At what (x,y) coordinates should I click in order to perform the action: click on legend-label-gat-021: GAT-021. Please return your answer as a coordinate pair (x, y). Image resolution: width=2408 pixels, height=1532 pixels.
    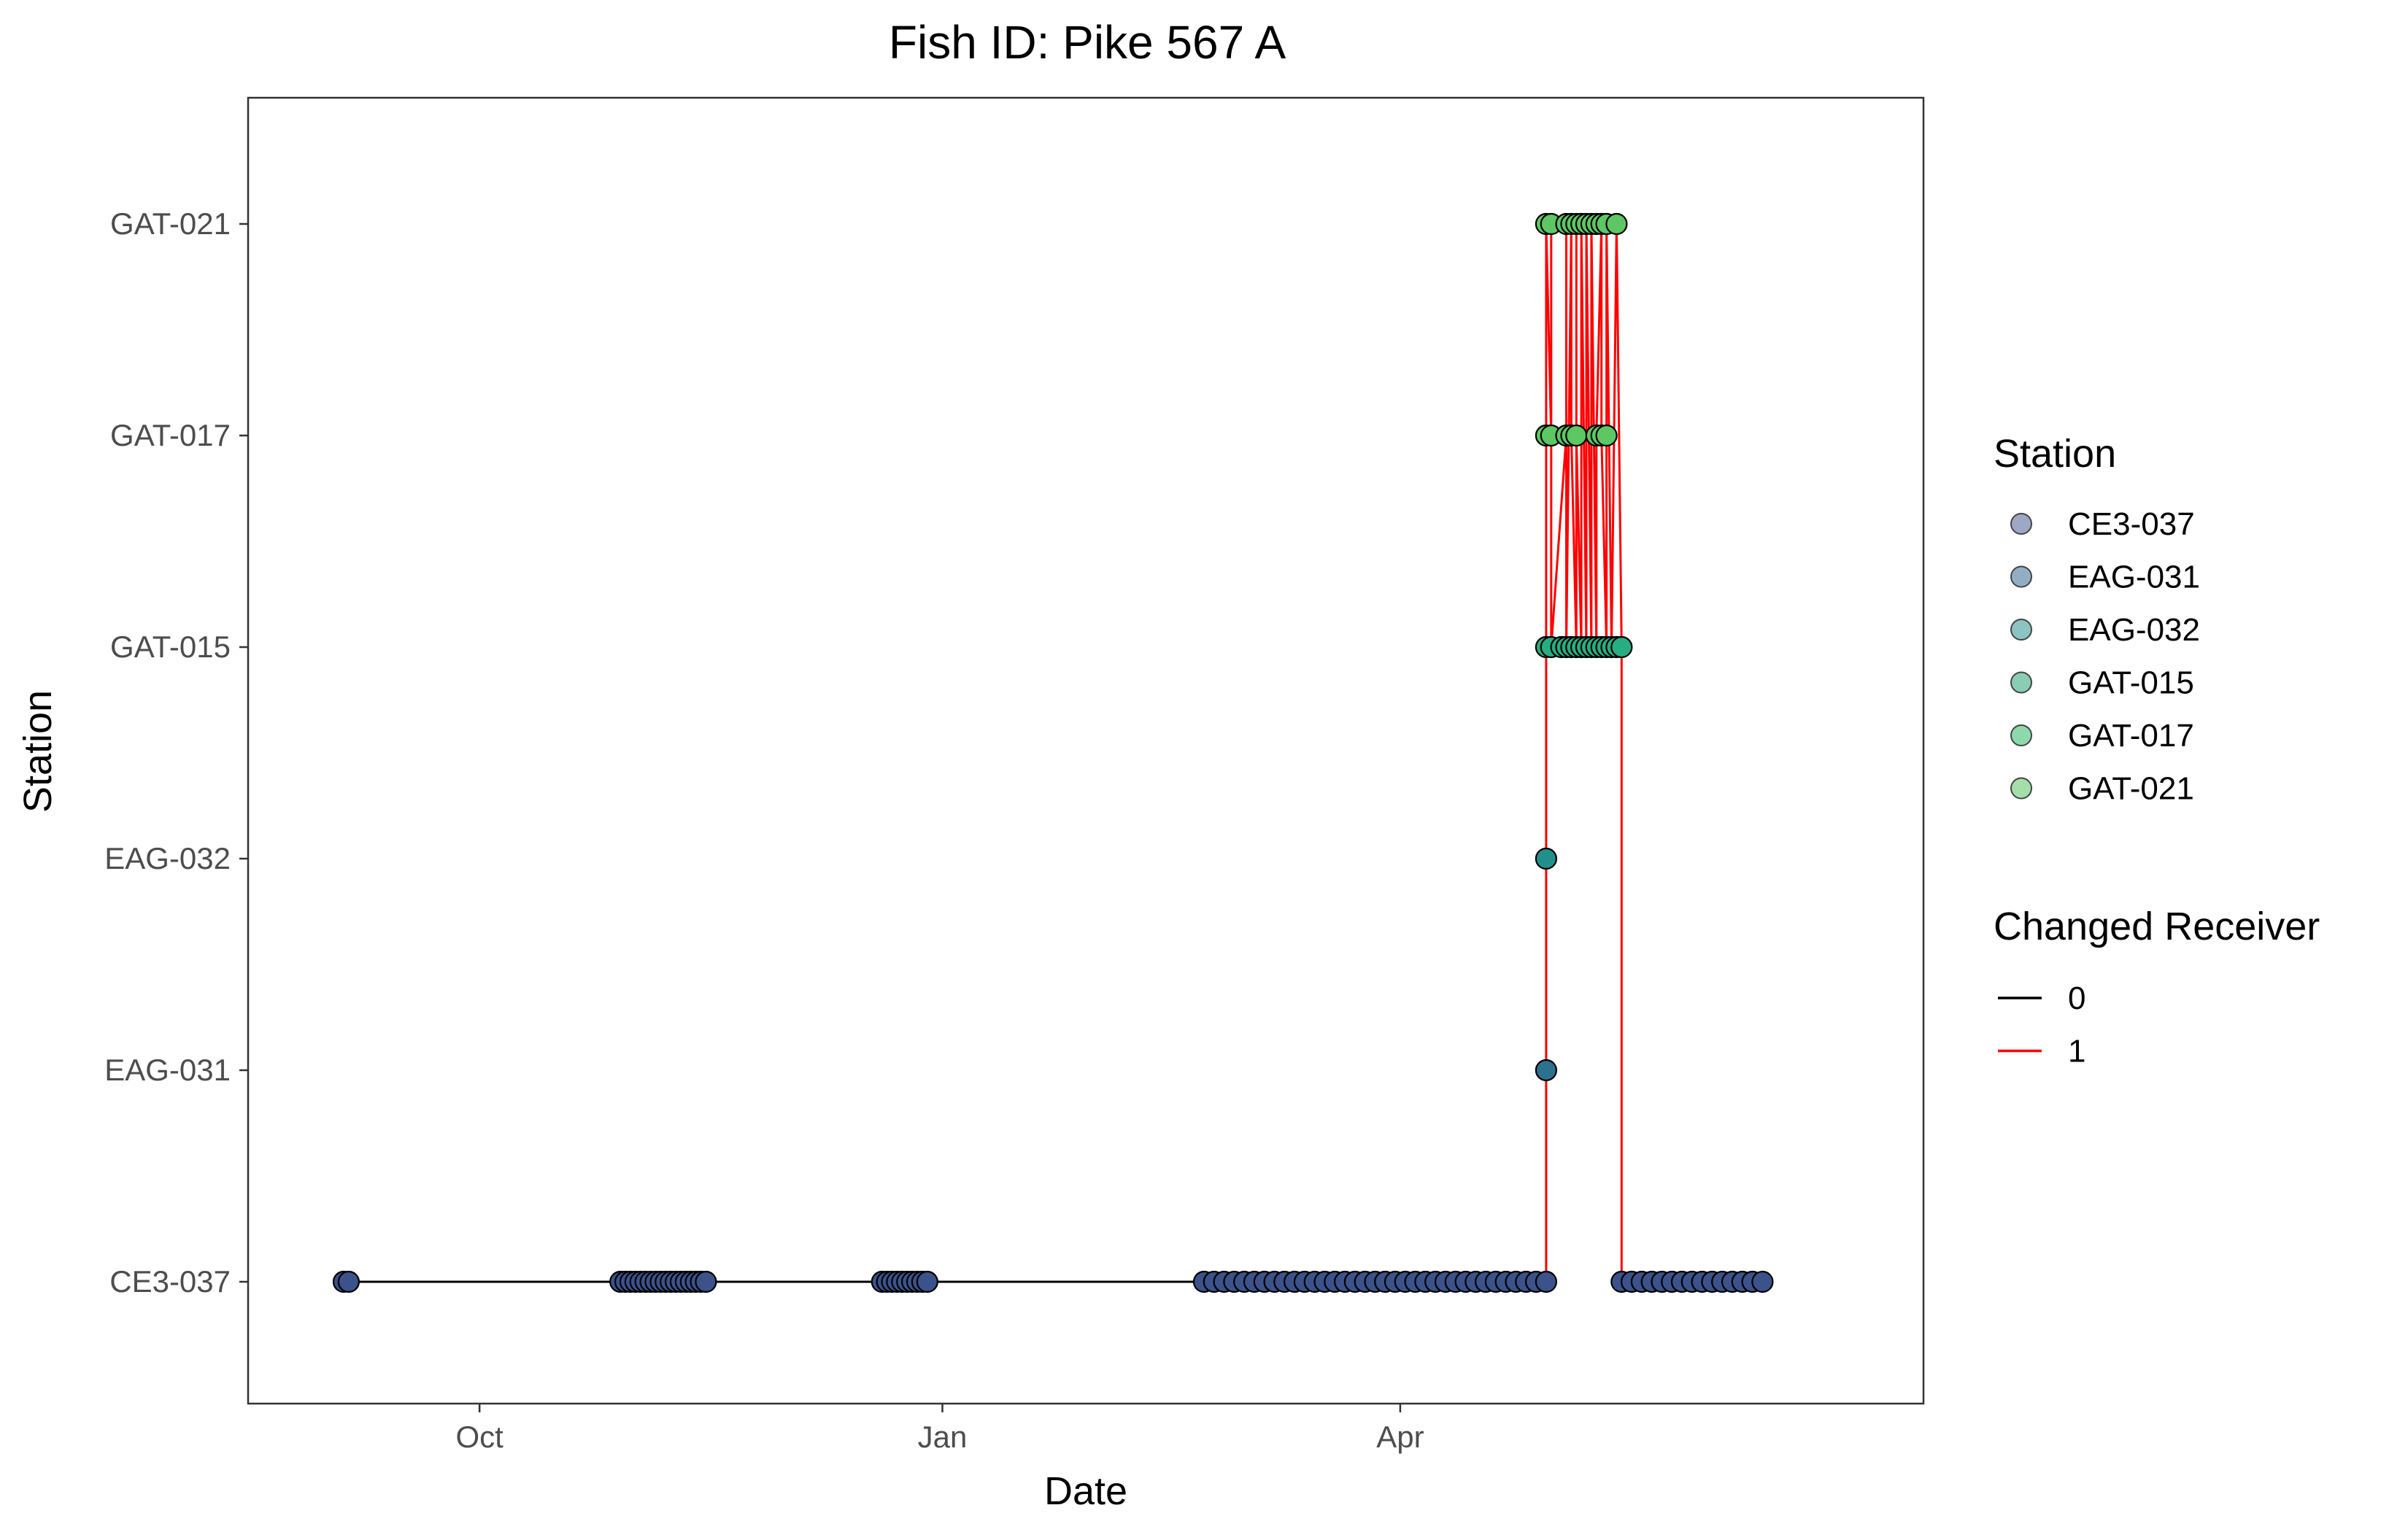
    Looking at the image, I should click on (2131, 789).